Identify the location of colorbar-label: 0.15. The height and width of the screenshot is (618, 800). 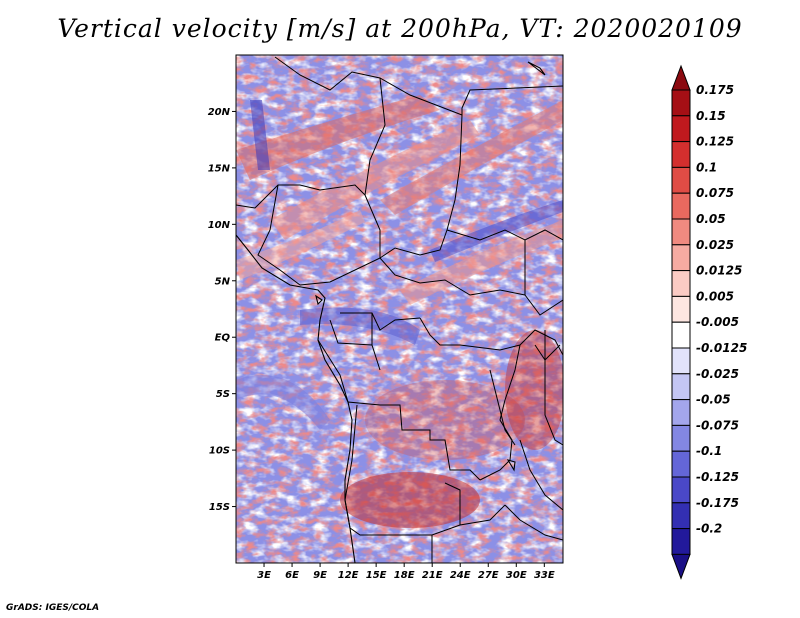
(711, 116).